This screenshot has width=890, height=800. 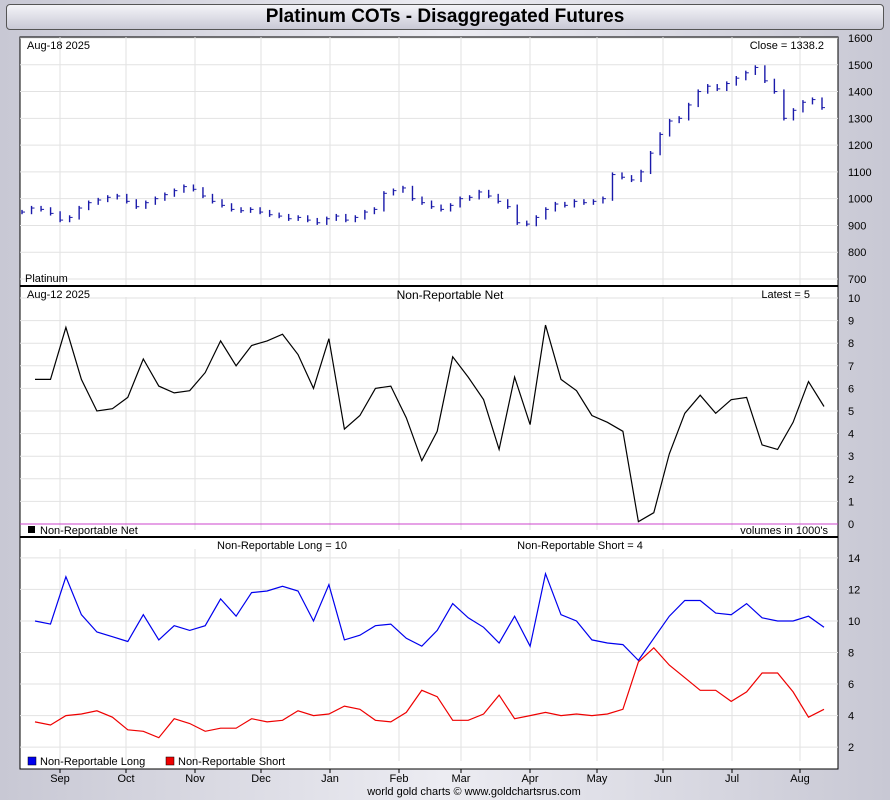 What do you see at coordinates (170, 761) in the screenshot?
I see `short-legend-swatch` at bounding box center [170, 761].